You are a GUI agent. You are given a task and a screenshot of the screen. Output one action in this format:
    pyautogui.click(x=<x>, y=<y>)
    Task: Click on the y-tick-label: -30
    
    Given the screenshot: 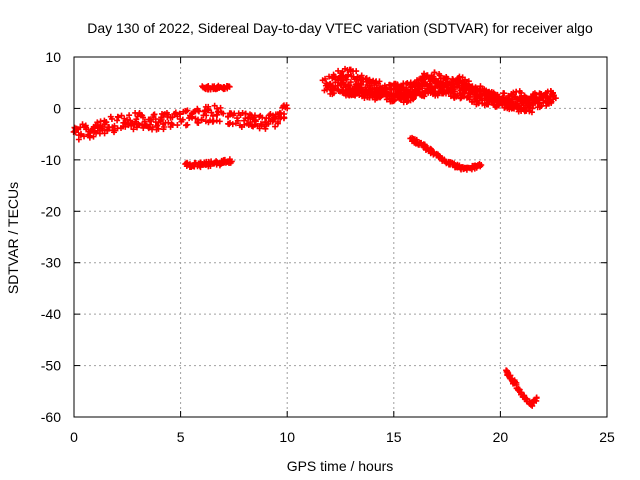 What is the action you would take?
    pyautogui.click(x=51, y=263)
    